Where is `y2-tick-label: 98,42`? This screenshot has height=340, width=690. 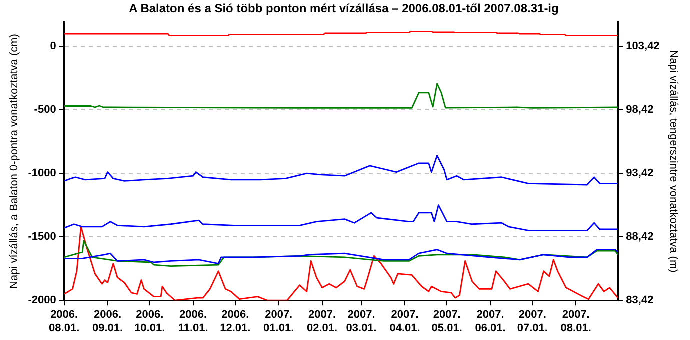
y2-tick-label: 98,42 is located at coordinates (640, 110).